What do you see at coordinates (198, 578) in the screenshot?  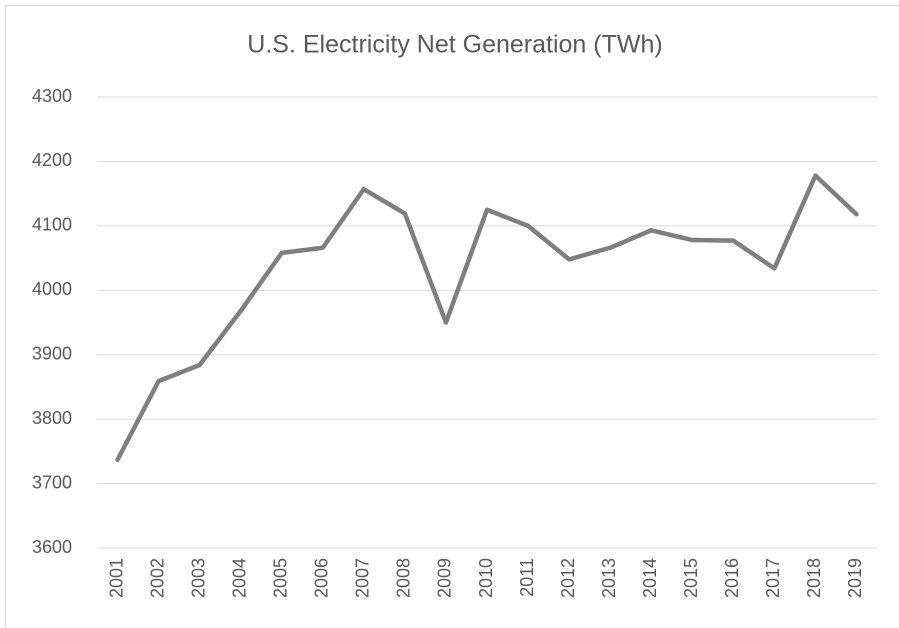 I see `x-tick-label: 2003` at bounding box center [198, 578].